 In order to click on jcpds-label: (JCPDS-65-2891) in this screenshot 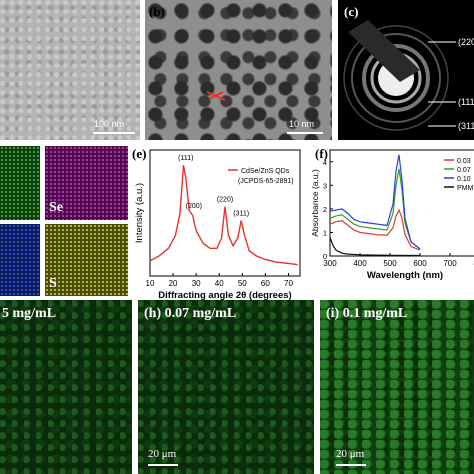, I will do `click(266, 181)`.